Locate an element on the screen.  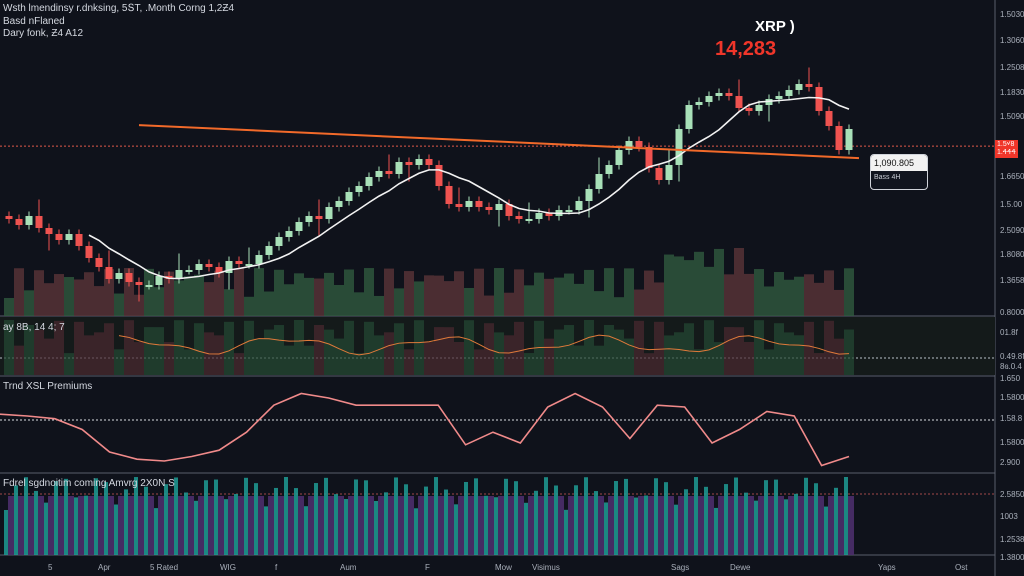
tooltip-sub: Bass 4H is located at coordinates (887, 177).